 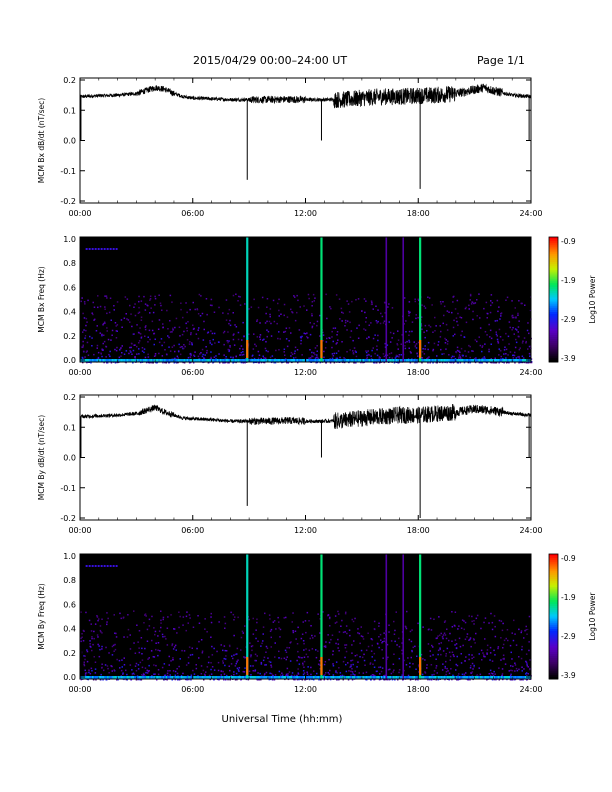 I want to click on y-axis-label: MCM By dB/dt (nT/sec), so click(x=41, y=457).